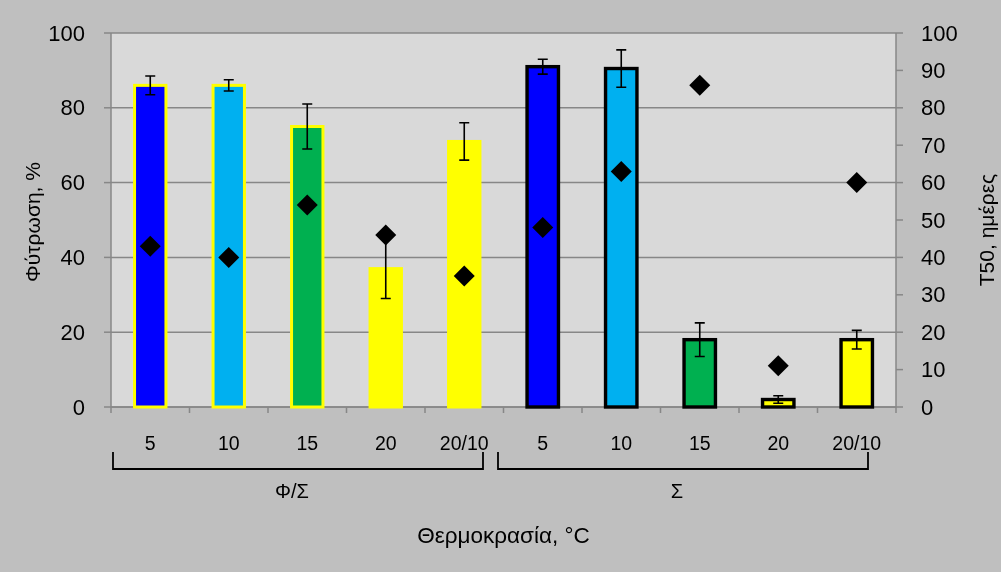  What do you see at coordinates (933, 108) in the screenshot?
I see `y2-tick-label: 80` at bounding box center [933, 108].